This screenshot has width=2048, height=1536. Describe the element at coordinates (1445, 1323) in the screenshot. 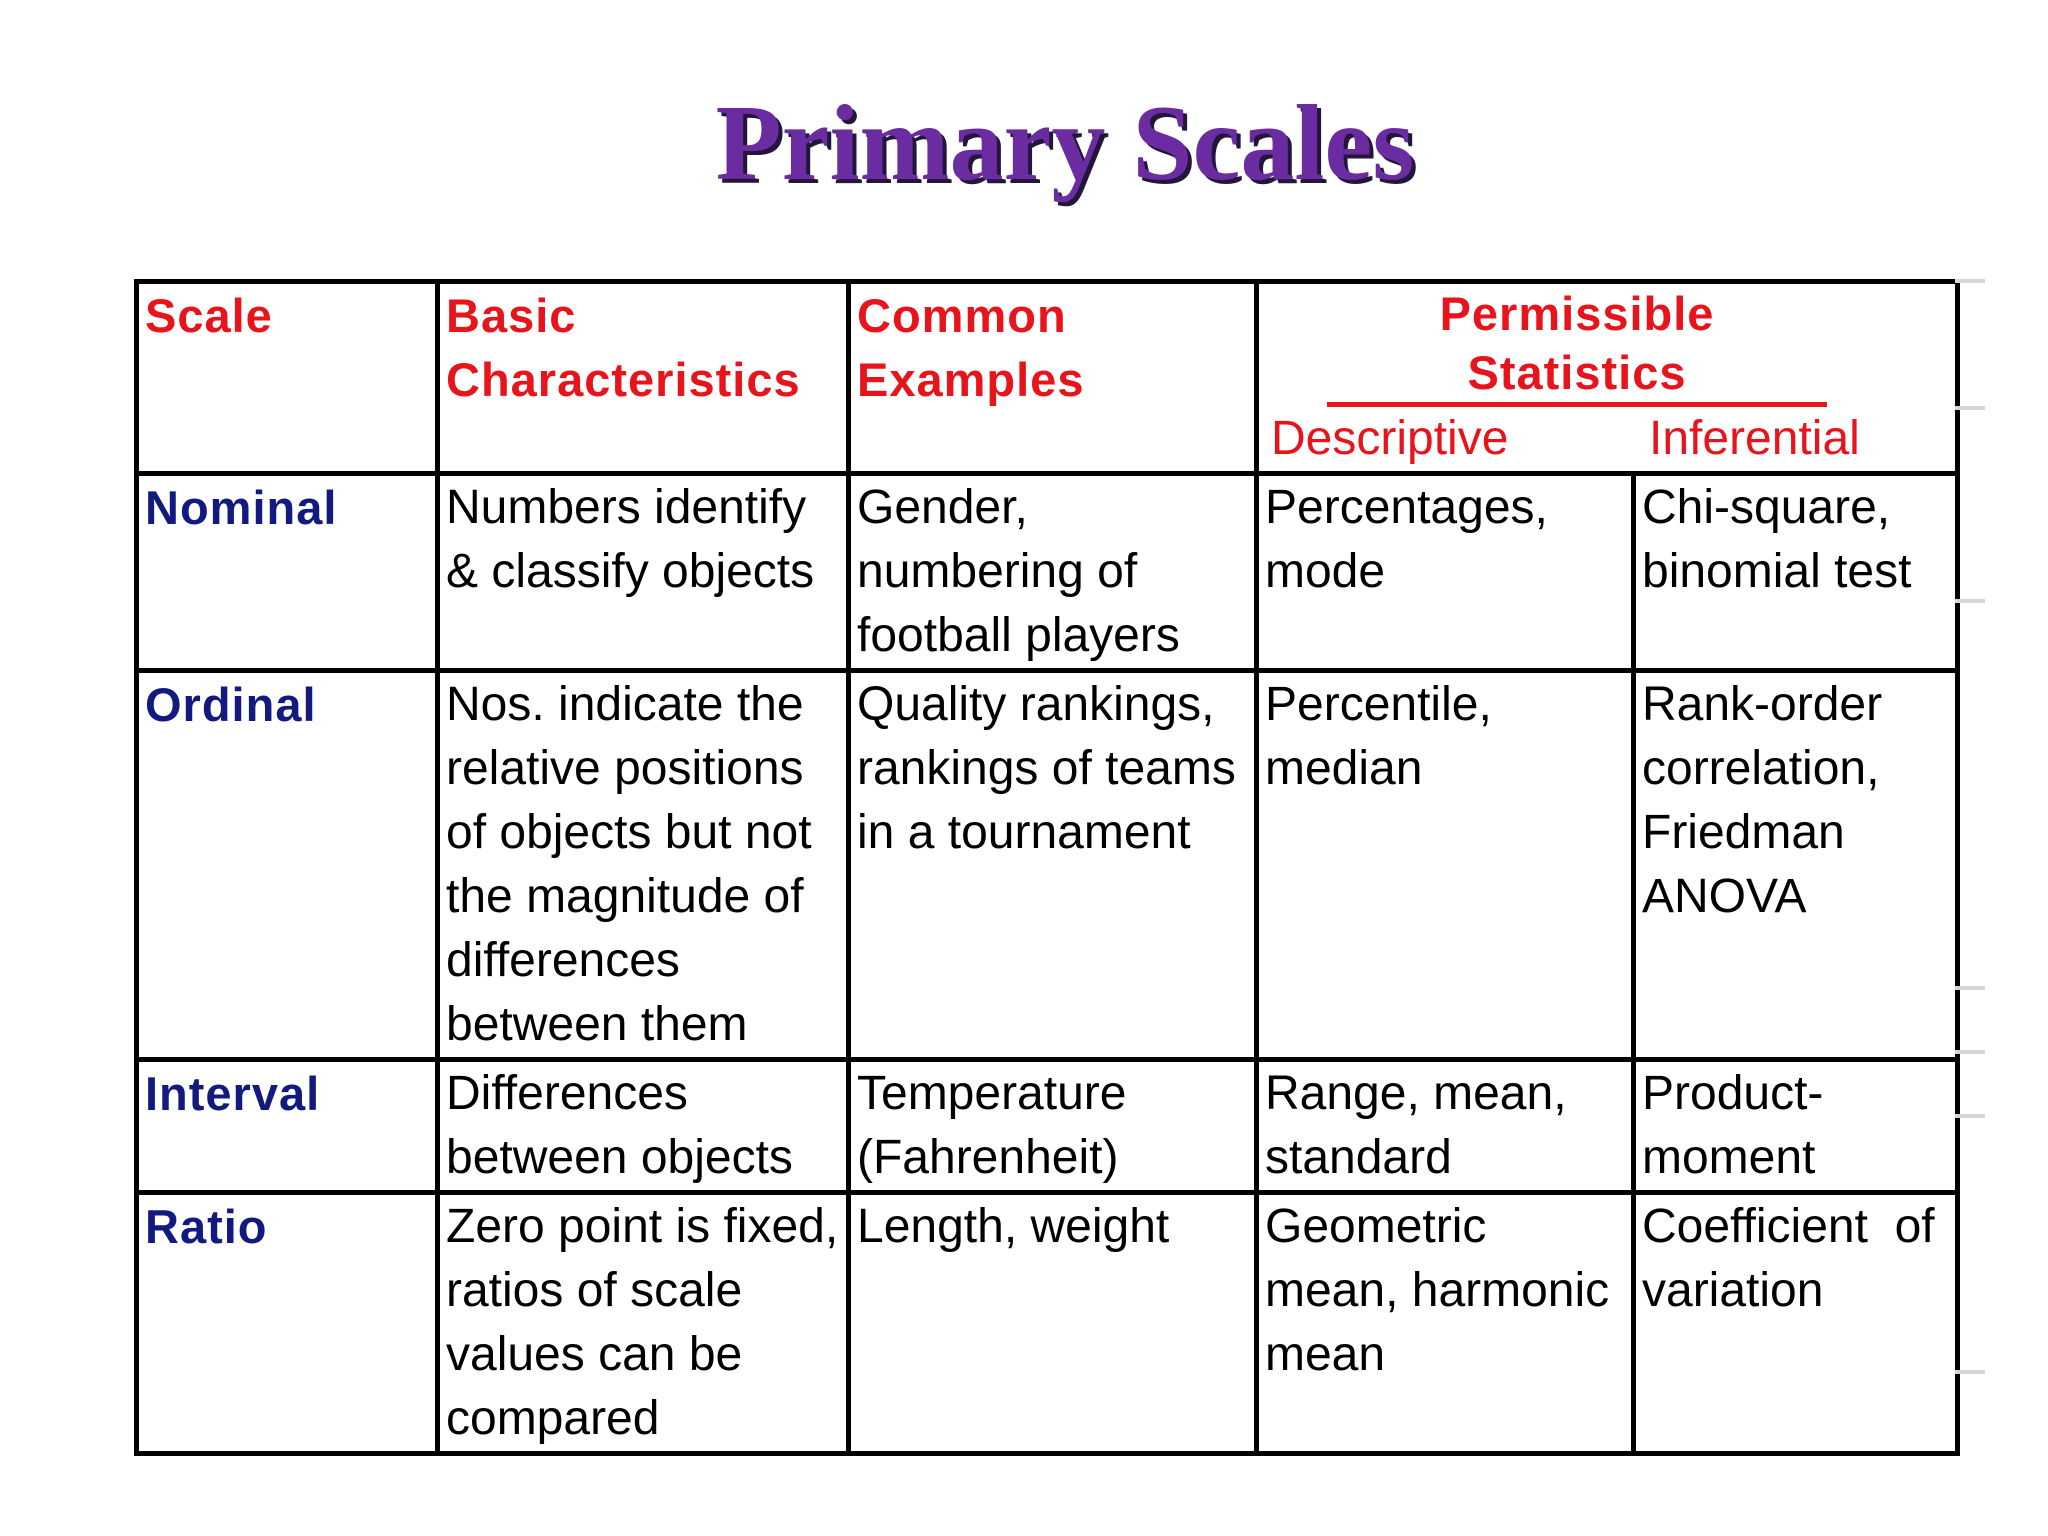

I see `descriptive-cell: Geometric mean, harmonic mean` at that location.